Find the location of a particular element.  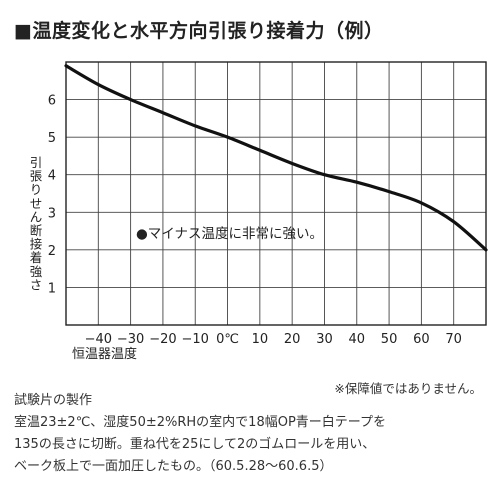

y-axis-label-char: 着 is located at coordinates (36, 257).